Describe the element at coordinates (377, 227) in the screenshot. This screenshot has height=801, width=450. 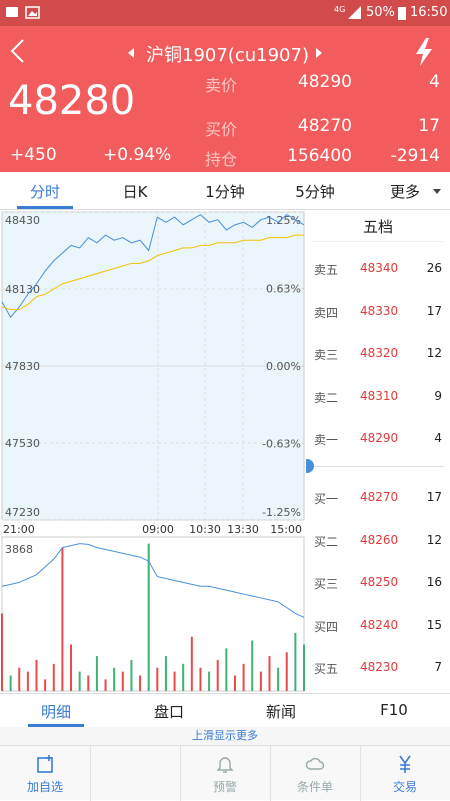
I see `book-title: 五档` at that location.